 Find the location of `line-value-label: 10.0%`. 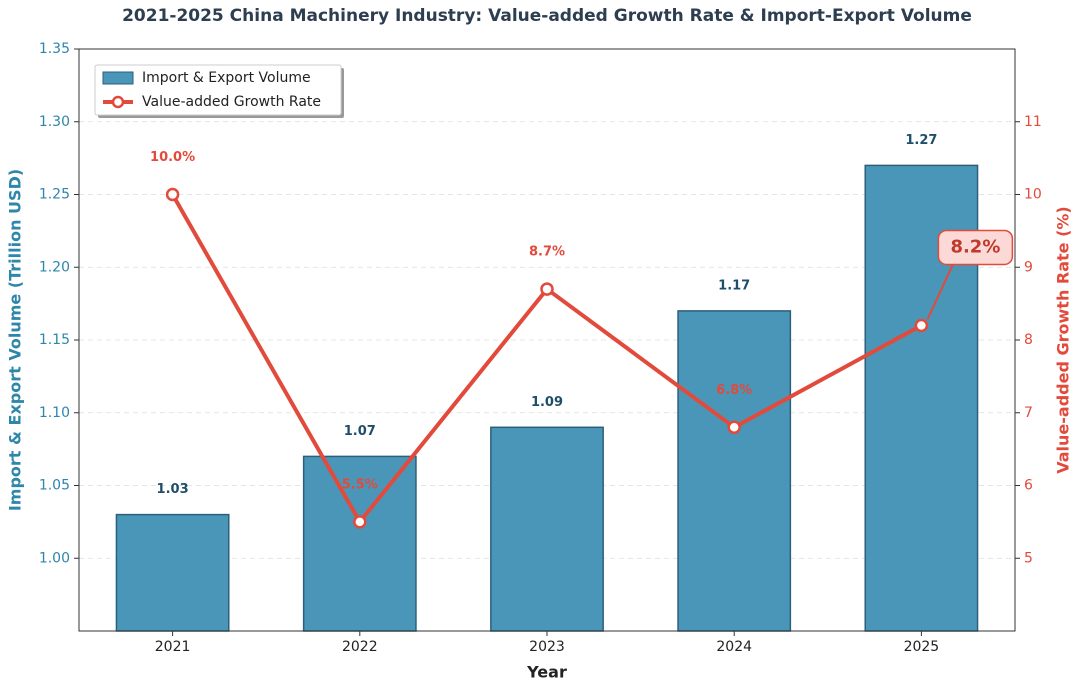

line-value-label: 10.0% is located at coordinates (172, 157).